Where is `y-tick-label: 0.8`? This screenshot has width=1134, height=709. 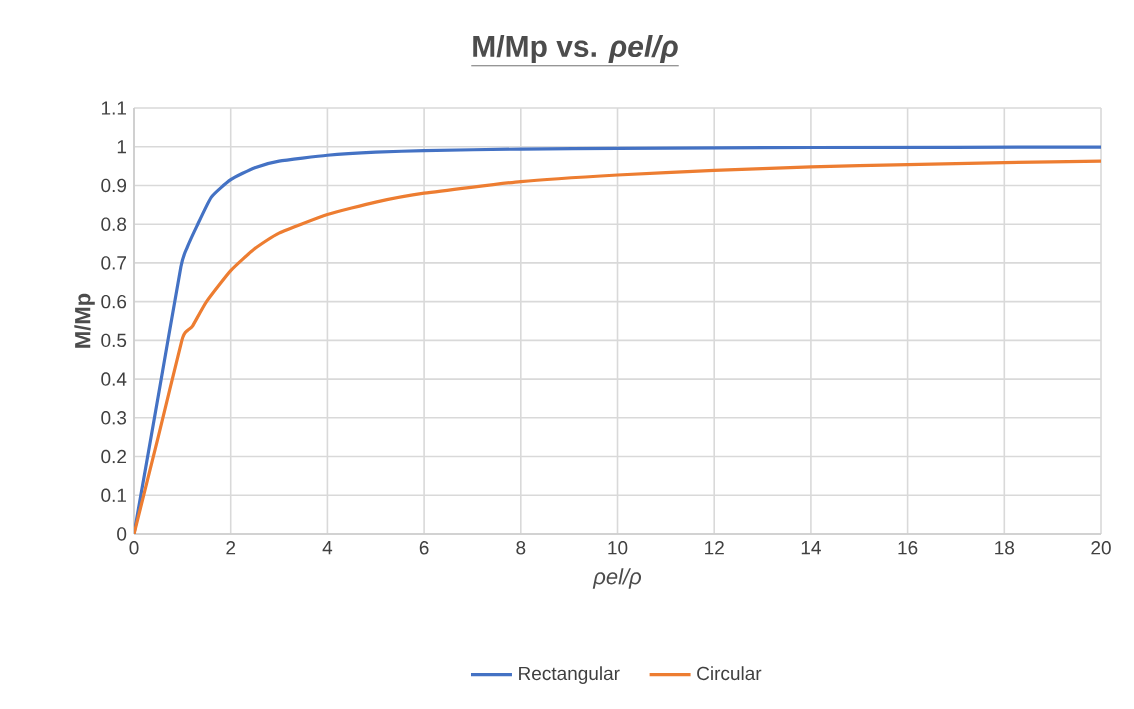 y-tick-label: 0.8 is located at coordinates (114, 224).